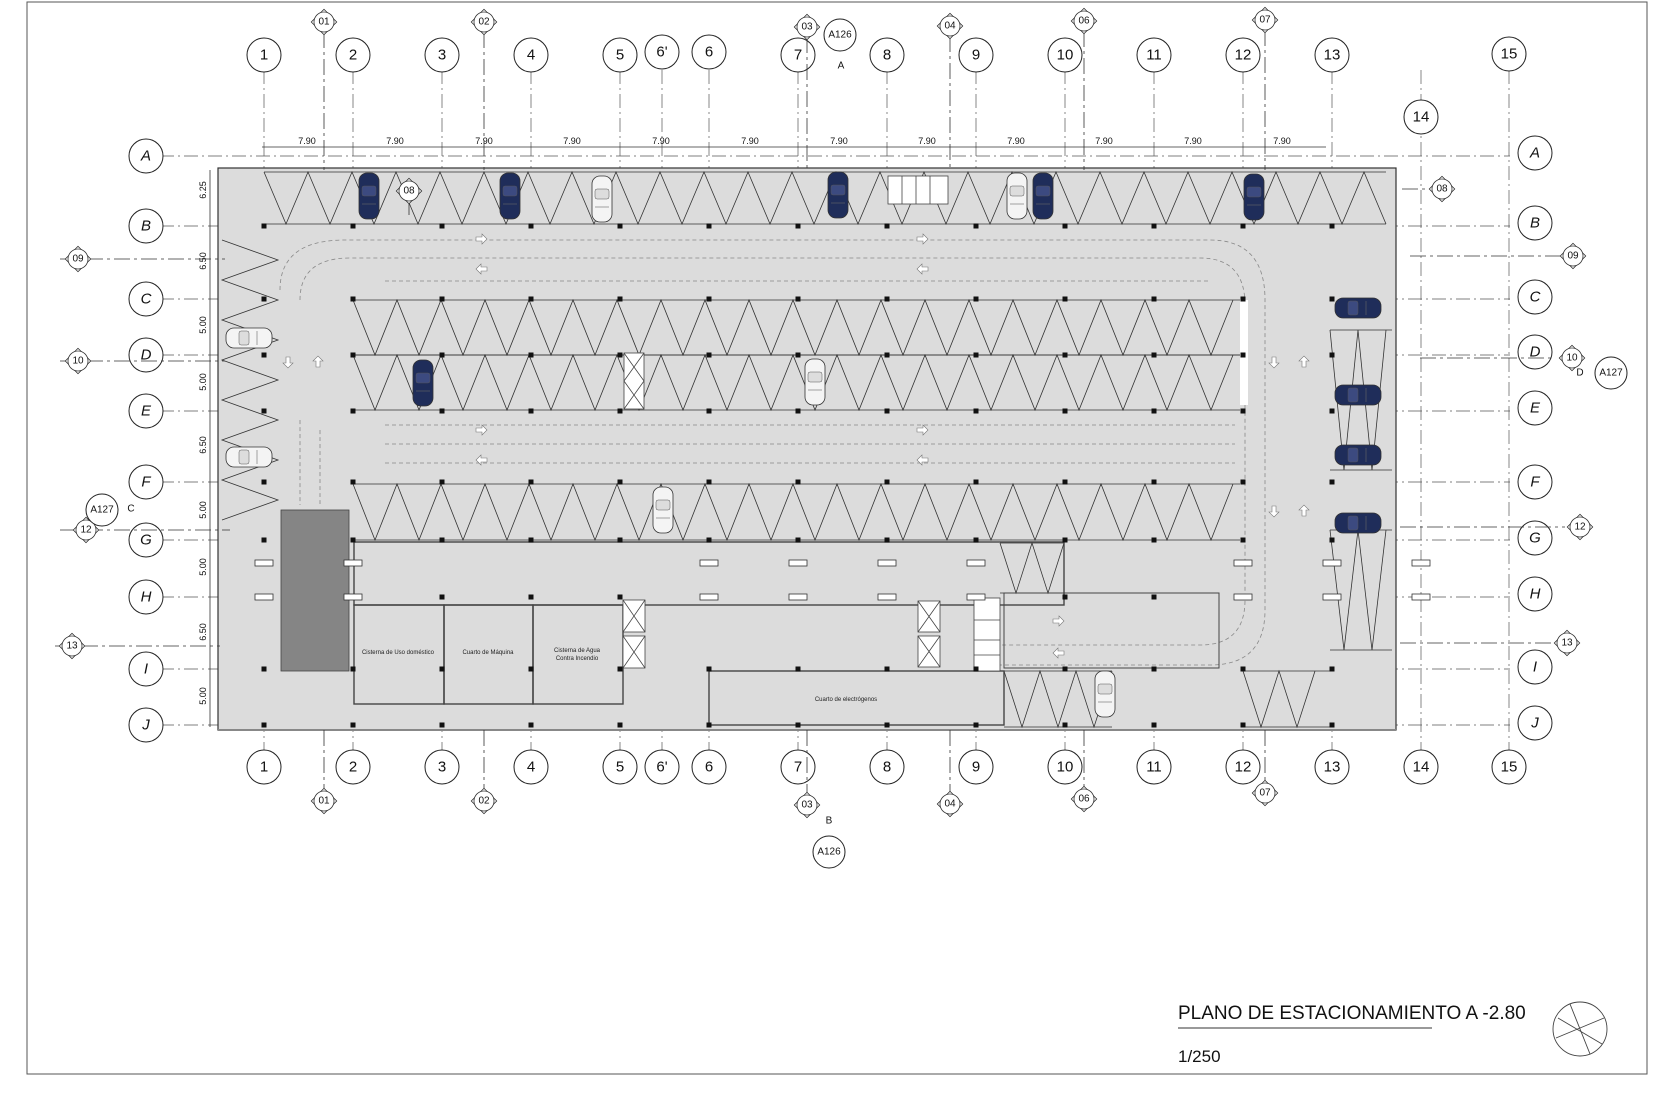  Describe the element at coordinates (1535, 538) in the screenshot. I see `row-axis-bubble: G` at that location.